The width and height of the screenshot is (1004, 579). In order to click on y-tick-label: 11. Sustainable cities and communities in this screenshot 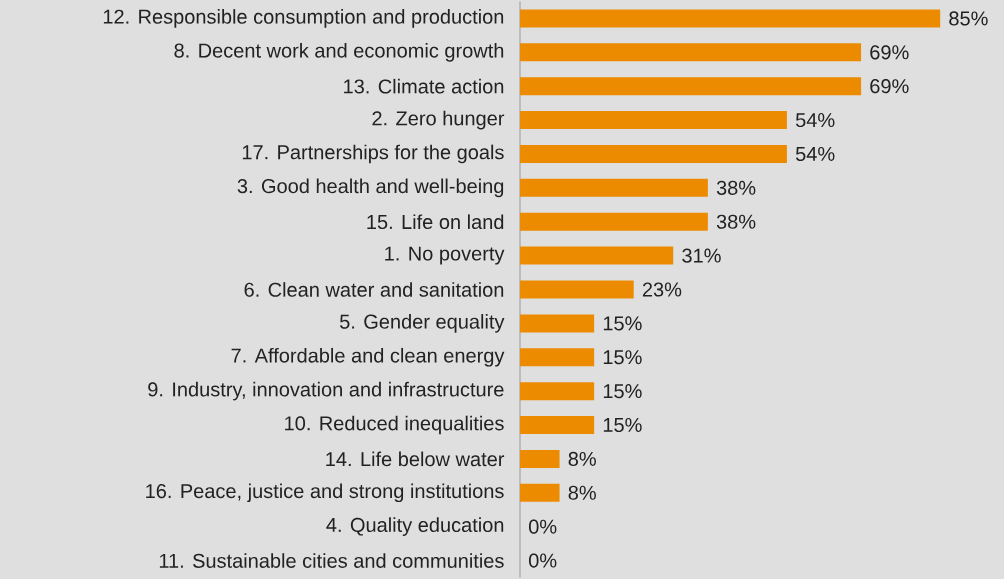, I will do `click(331, 560)`.